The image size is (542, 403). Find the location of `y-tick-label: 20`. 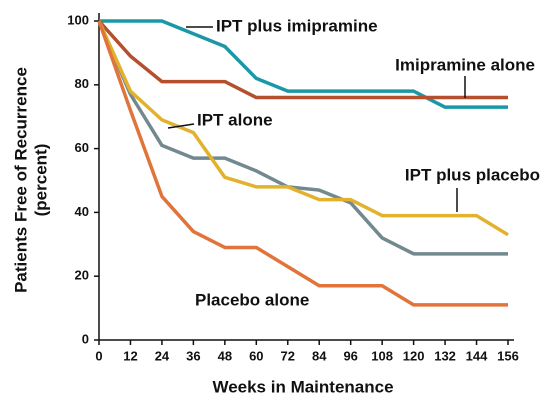

y-tick-label: 20 is located at coordinates (82, 275).